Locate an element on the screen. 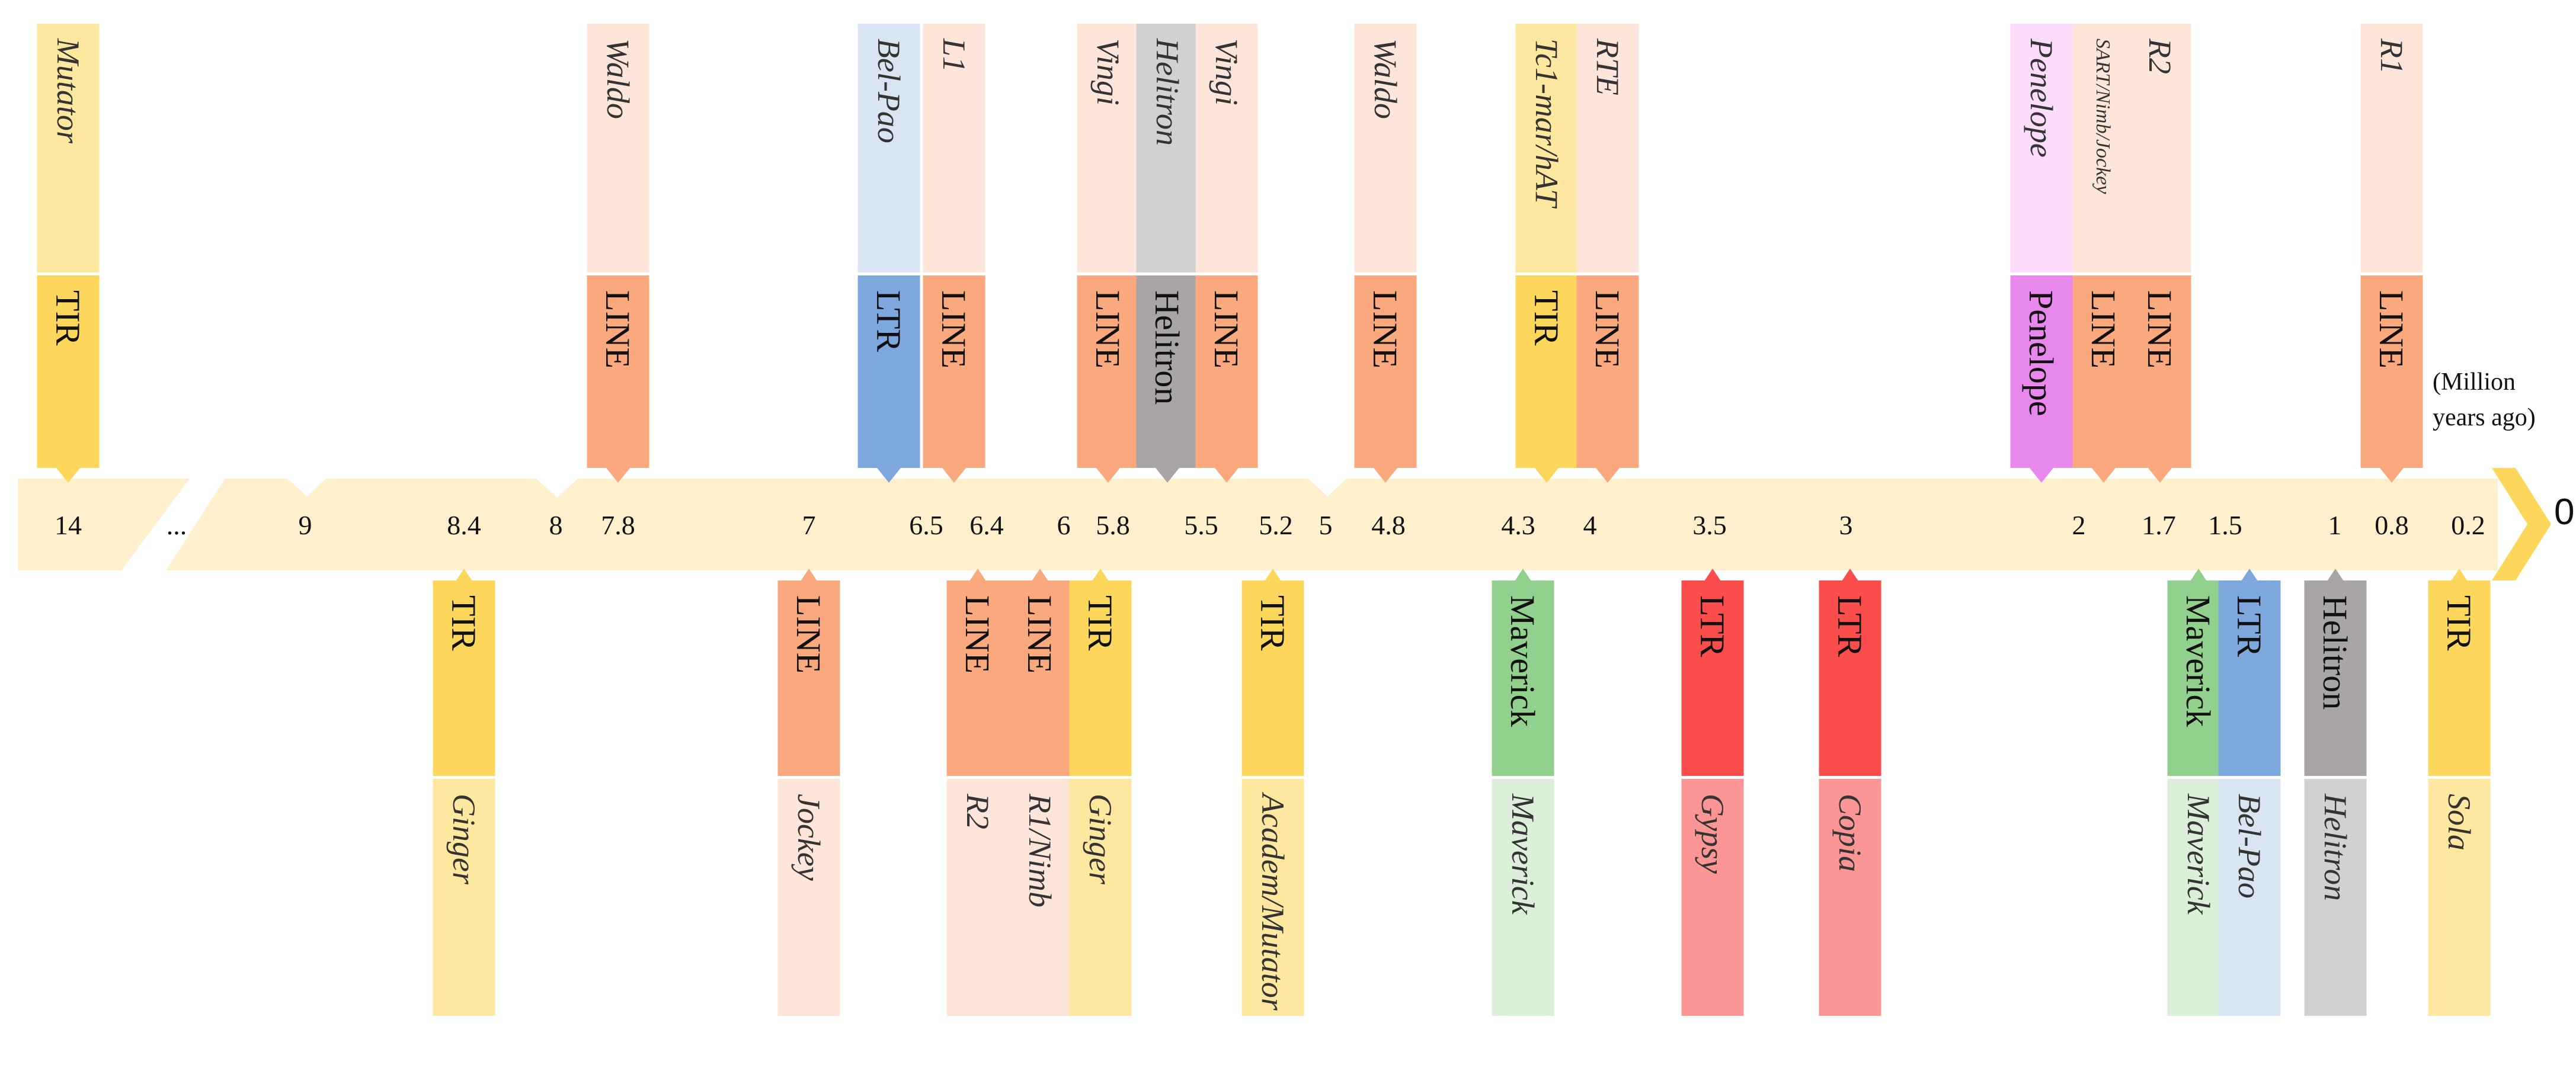  insertion-event: LTR Copia is located at coordinates (1850, 792).